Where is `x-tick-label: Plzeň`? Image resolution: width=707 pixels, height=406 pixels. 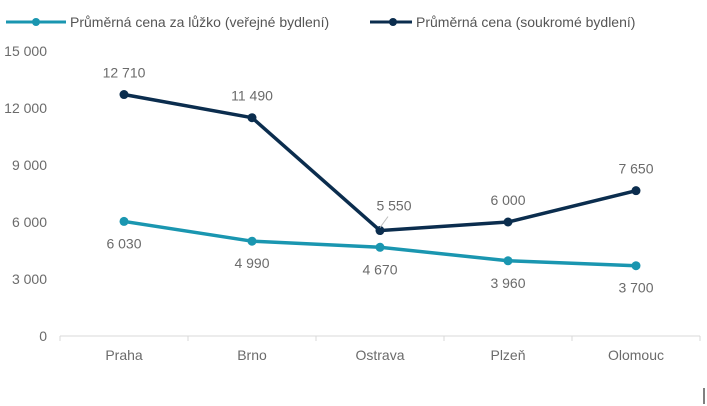
x-tick-label: Plzeň is located at coordinates (507, 355).